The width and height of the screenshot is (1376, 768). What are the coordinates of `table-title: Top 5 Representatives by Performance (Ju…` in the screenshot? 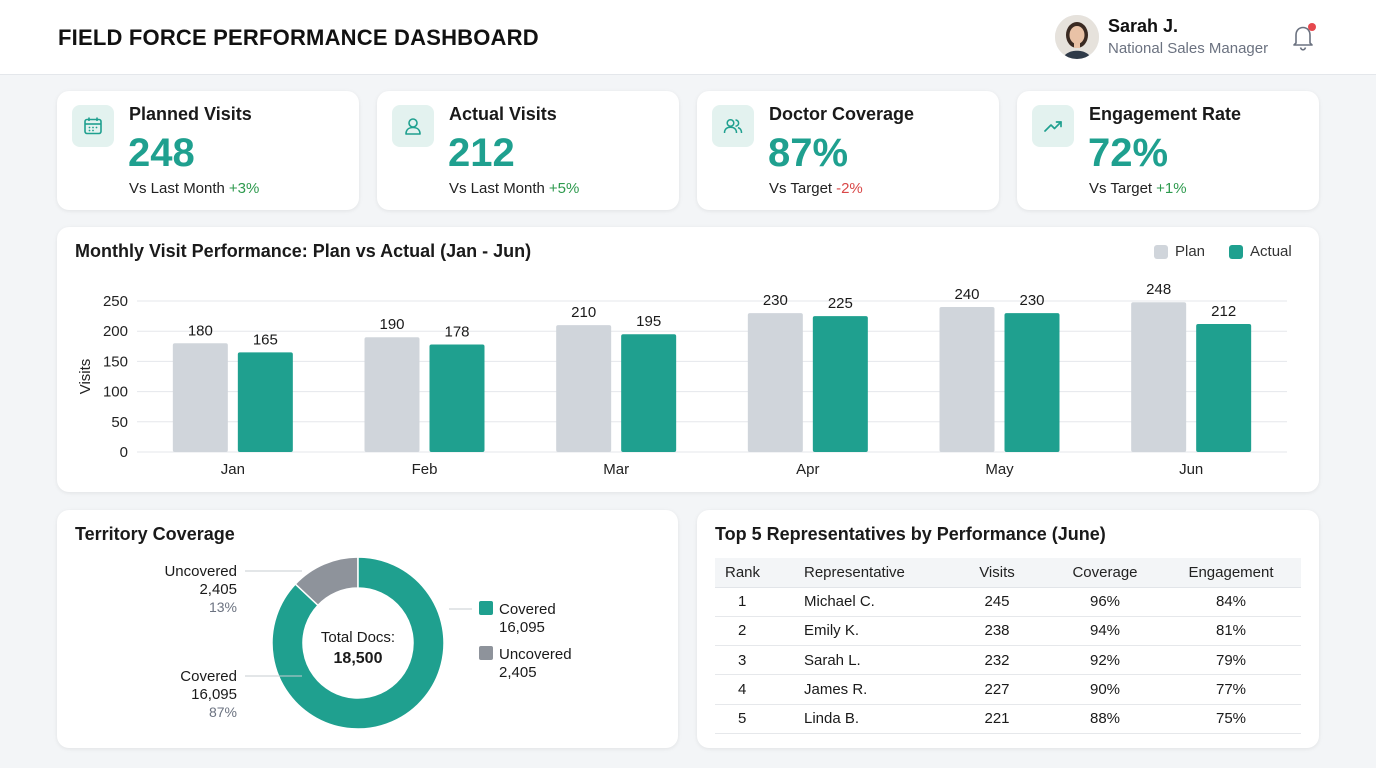 It's located at (910, 534).